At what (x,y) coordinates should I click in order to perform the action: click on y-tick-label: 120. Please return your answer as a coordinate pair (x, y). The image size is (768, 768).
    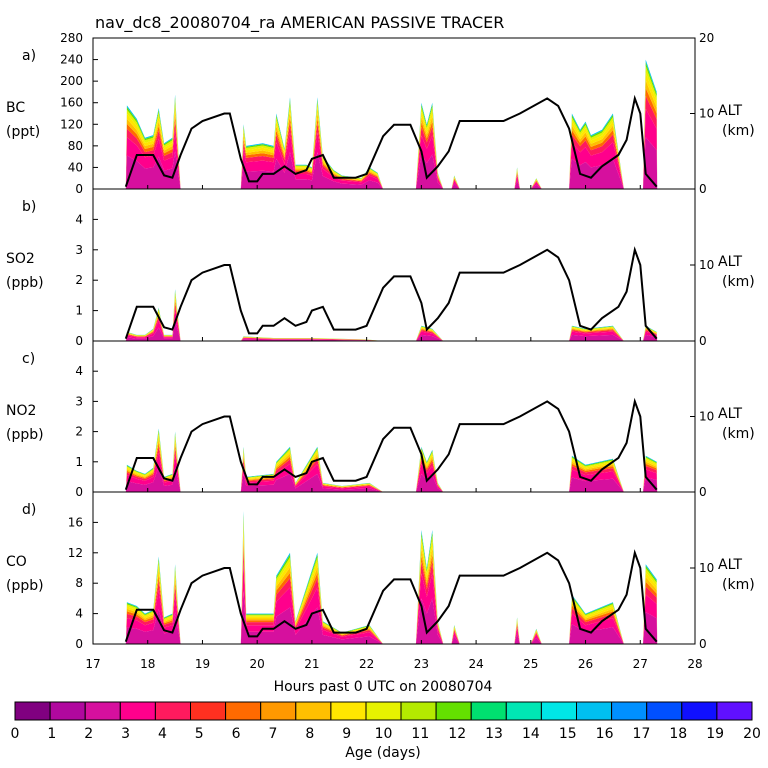
    Looking at the image, I should click on (71, 124).